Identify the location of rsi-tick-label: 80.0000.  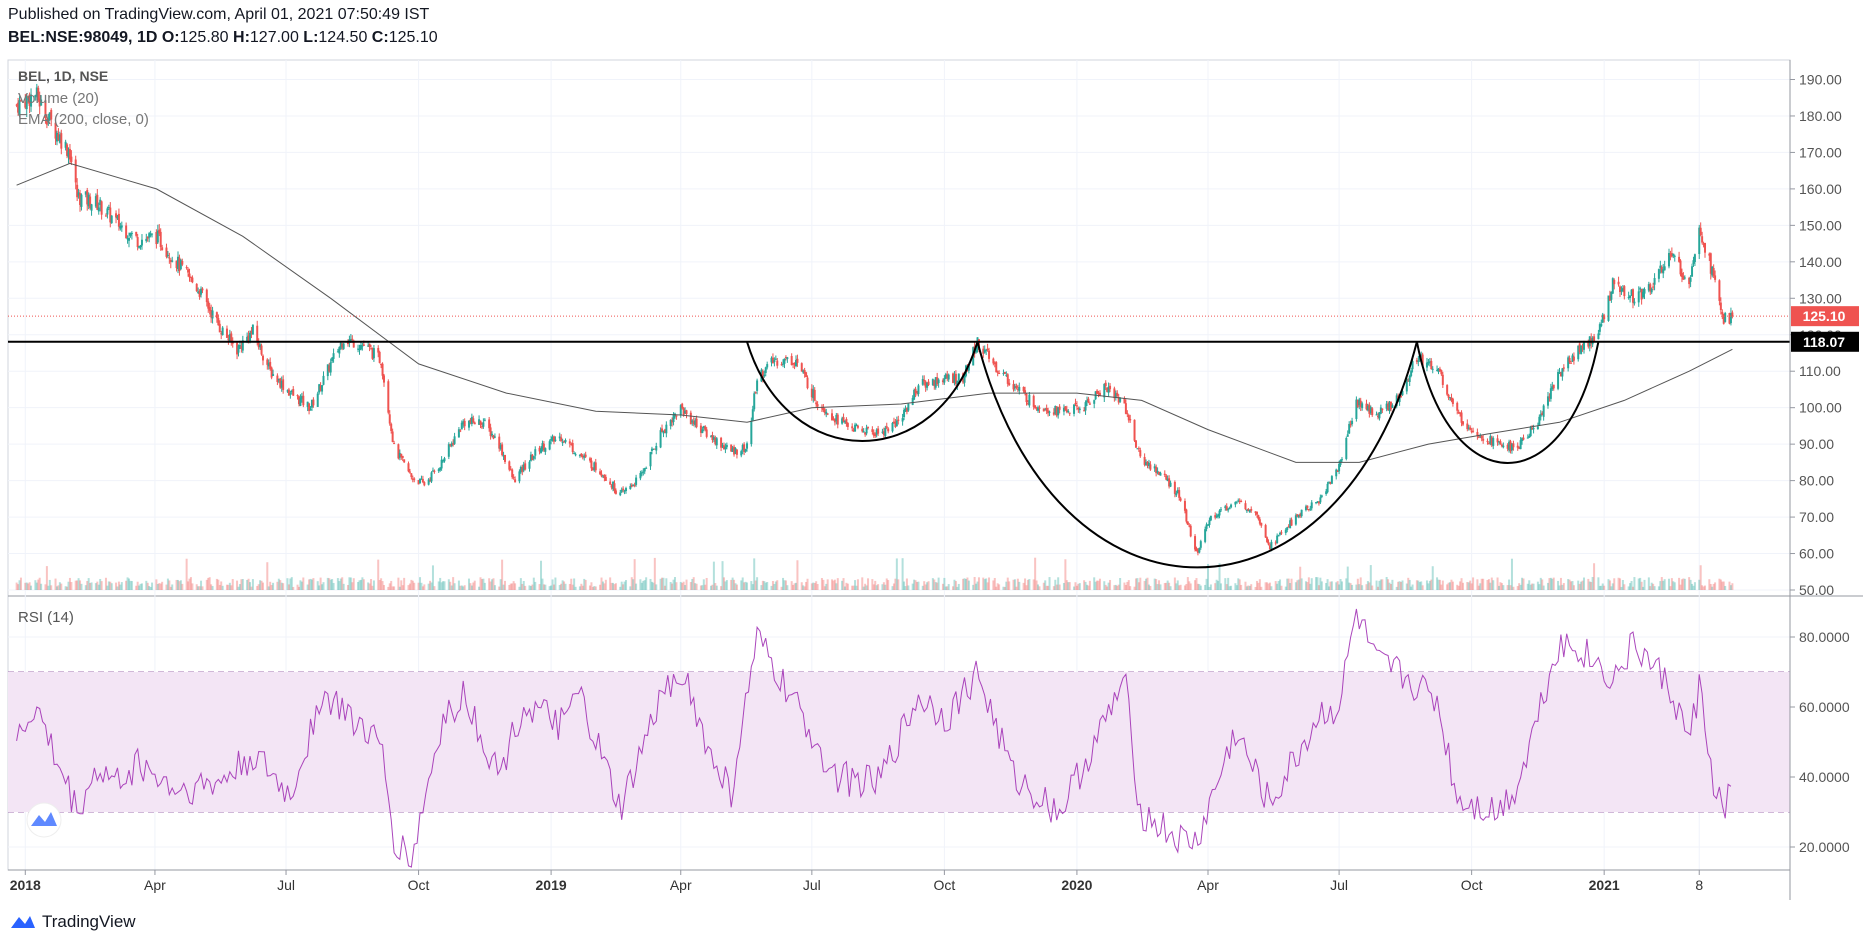
(1824, 637).